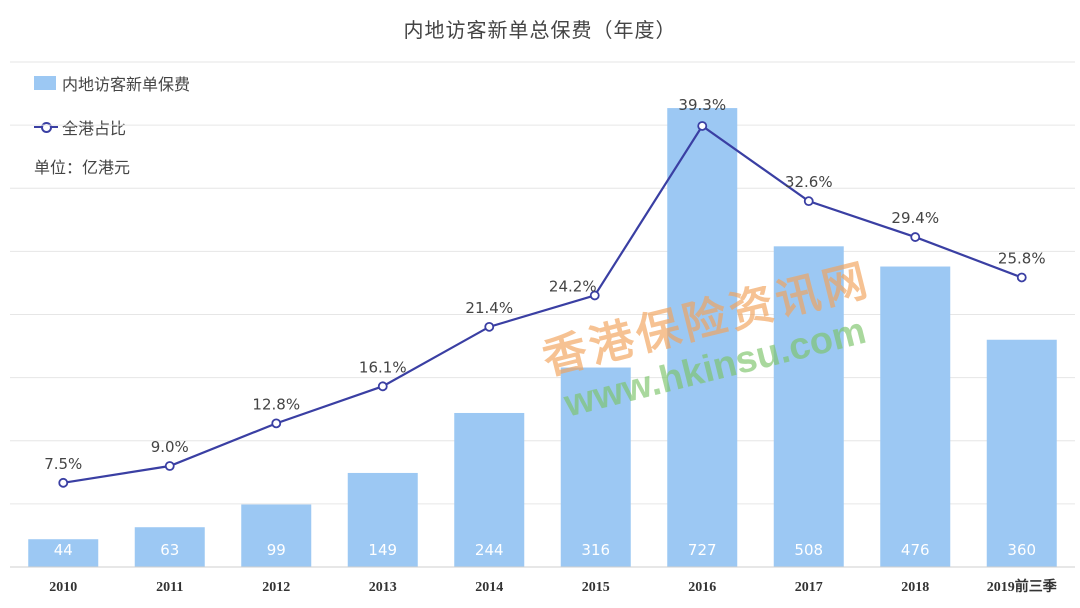 Image resolution: width=1080 pixels, height=608 pixels. I want to click on x-tick-label: 2018, so click(915, 587).